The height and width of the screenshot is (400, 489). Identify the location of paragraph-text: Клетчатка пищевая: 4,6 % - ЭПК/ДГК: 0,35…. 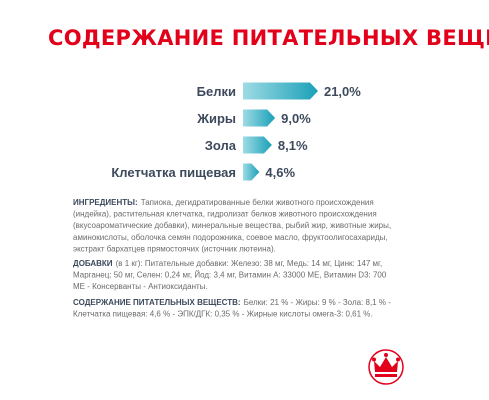
(223, 314).